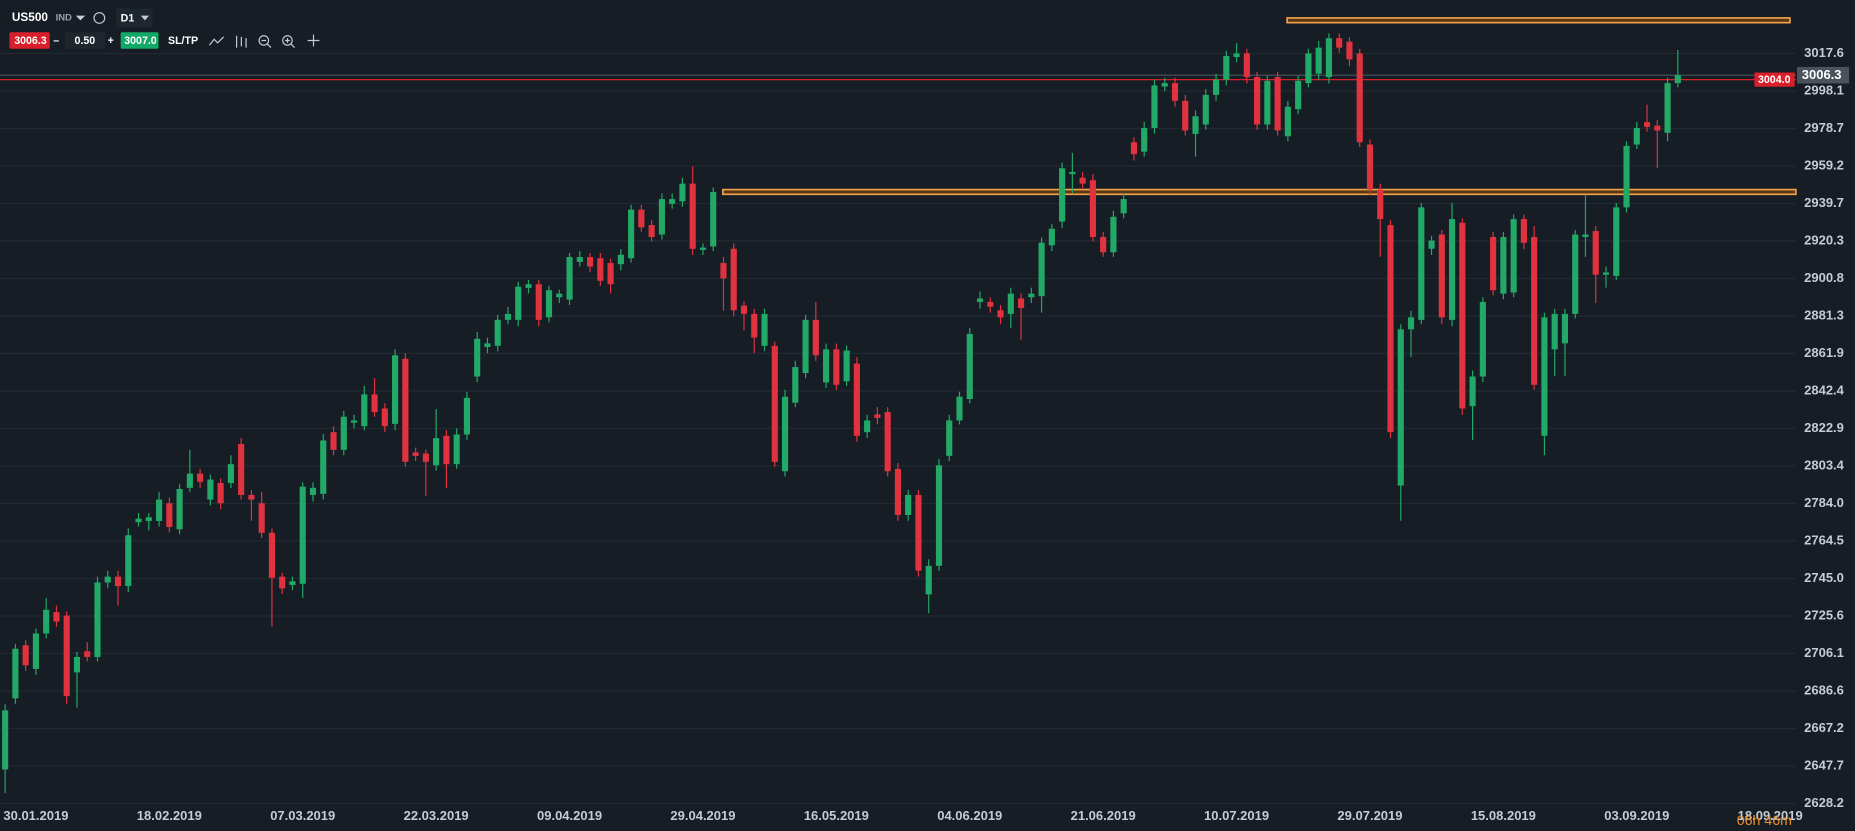 Image resolution: width=1855 pixels, height=831 pixels. I want to click on volume-minus: –, so click(56, 41).